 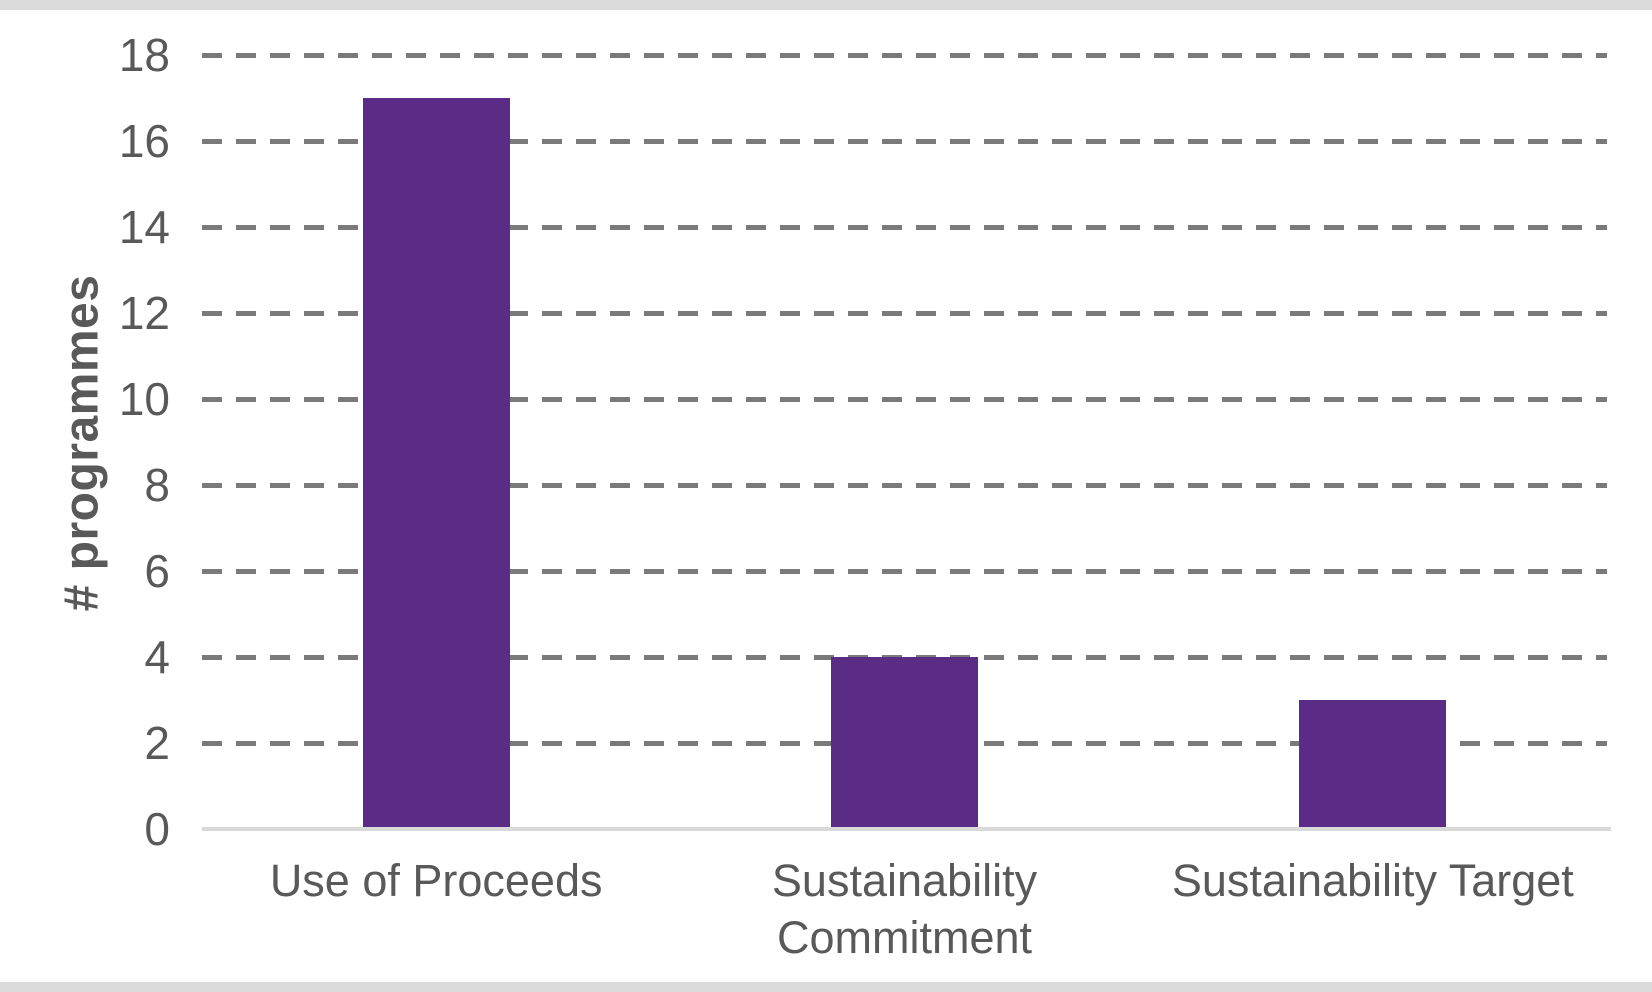 What do you see at coordinates (157, 657) in the screenshot?
I see `y-tick-label: 4` at bounding box center [157, 657].